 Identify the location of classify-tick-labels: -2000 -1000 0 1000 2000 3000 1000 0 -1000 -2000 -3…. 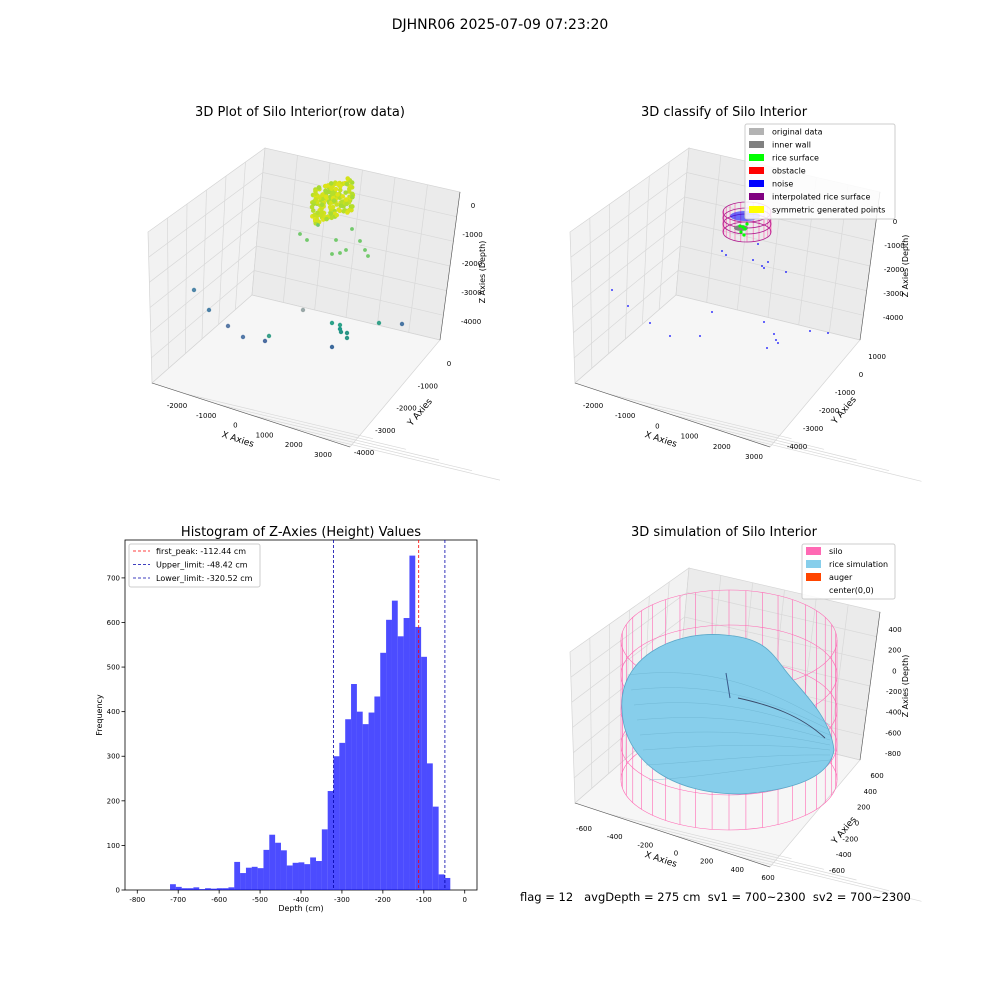
(744, 339).